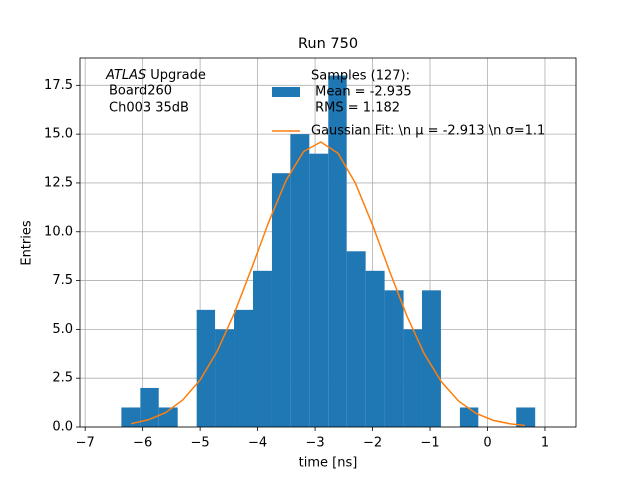 This screenshot has width=640, height=480. I want to click on chart-title: Run 750, so click(328, 44).